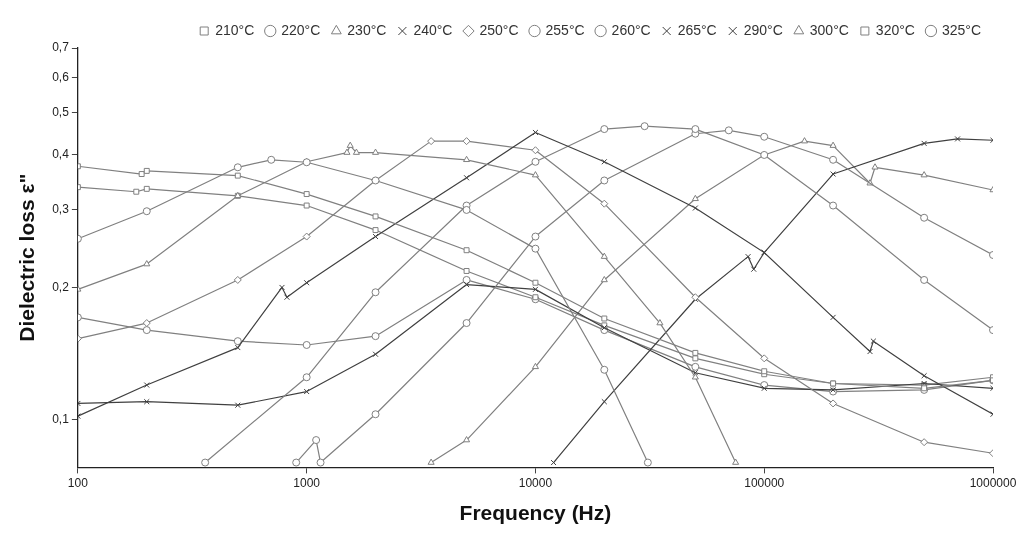 The image size is (1031, 543). I want to click on legend-label: 320°C, so click(895, 29).